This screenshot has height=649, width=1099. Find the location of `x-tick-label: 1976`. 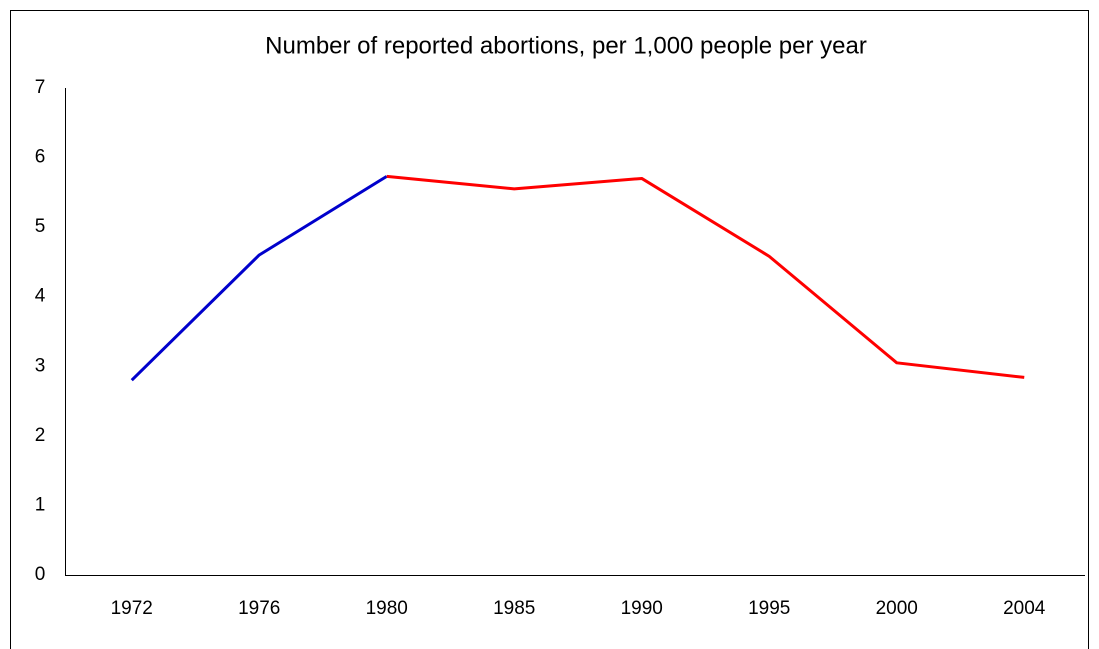

x-tick-label: 1976 is located at coordinates (259, 608).